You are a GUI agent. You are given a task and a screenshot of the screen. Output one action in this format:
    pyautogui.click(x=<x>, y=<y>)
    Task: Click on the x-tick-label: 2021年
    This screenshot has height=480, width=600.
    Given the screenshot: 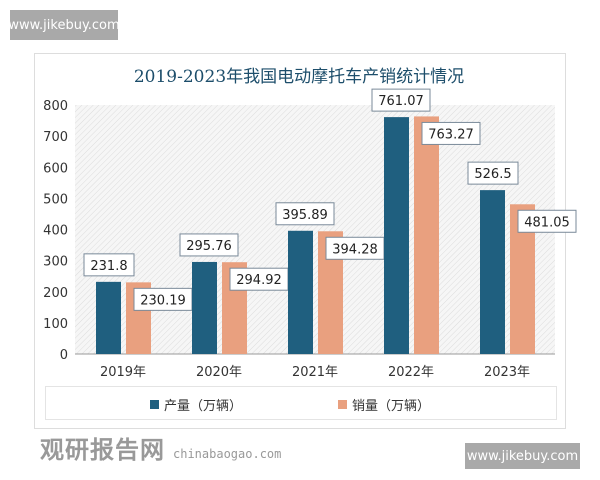 What is the action you would take?
    pyautogui.click(x=315, y=372)
    